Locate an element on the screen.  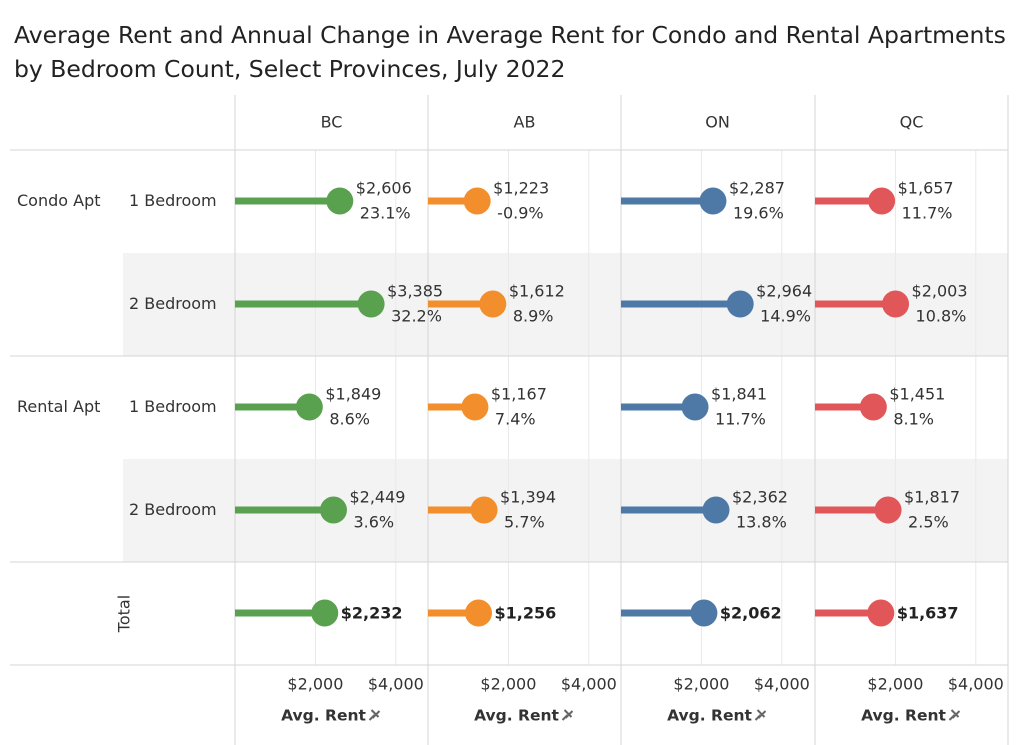
rent-label: $1,849 is located at coordinates (353, 394).